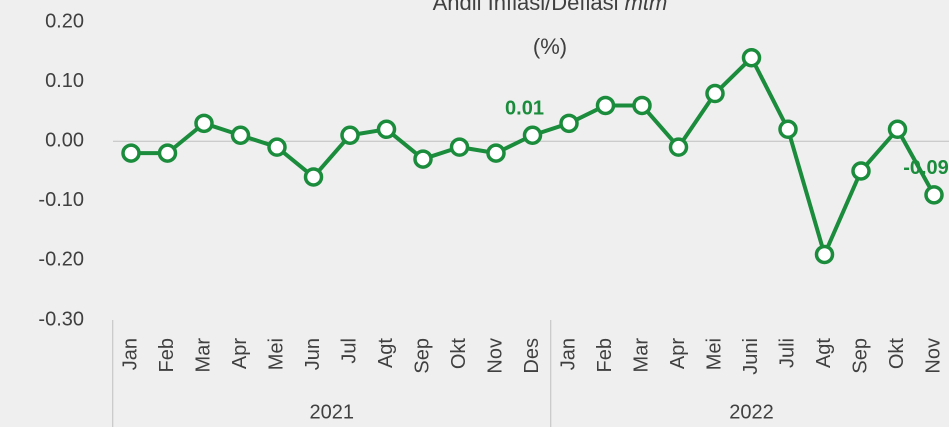  I want to click on y-tick-label: -0.20, so click(61, 260).